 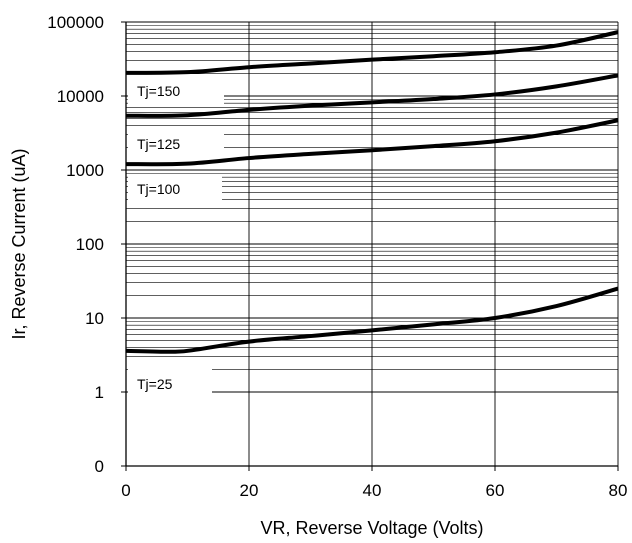 I want to click on series-label: Tj=125, so click(x=158, y=144).